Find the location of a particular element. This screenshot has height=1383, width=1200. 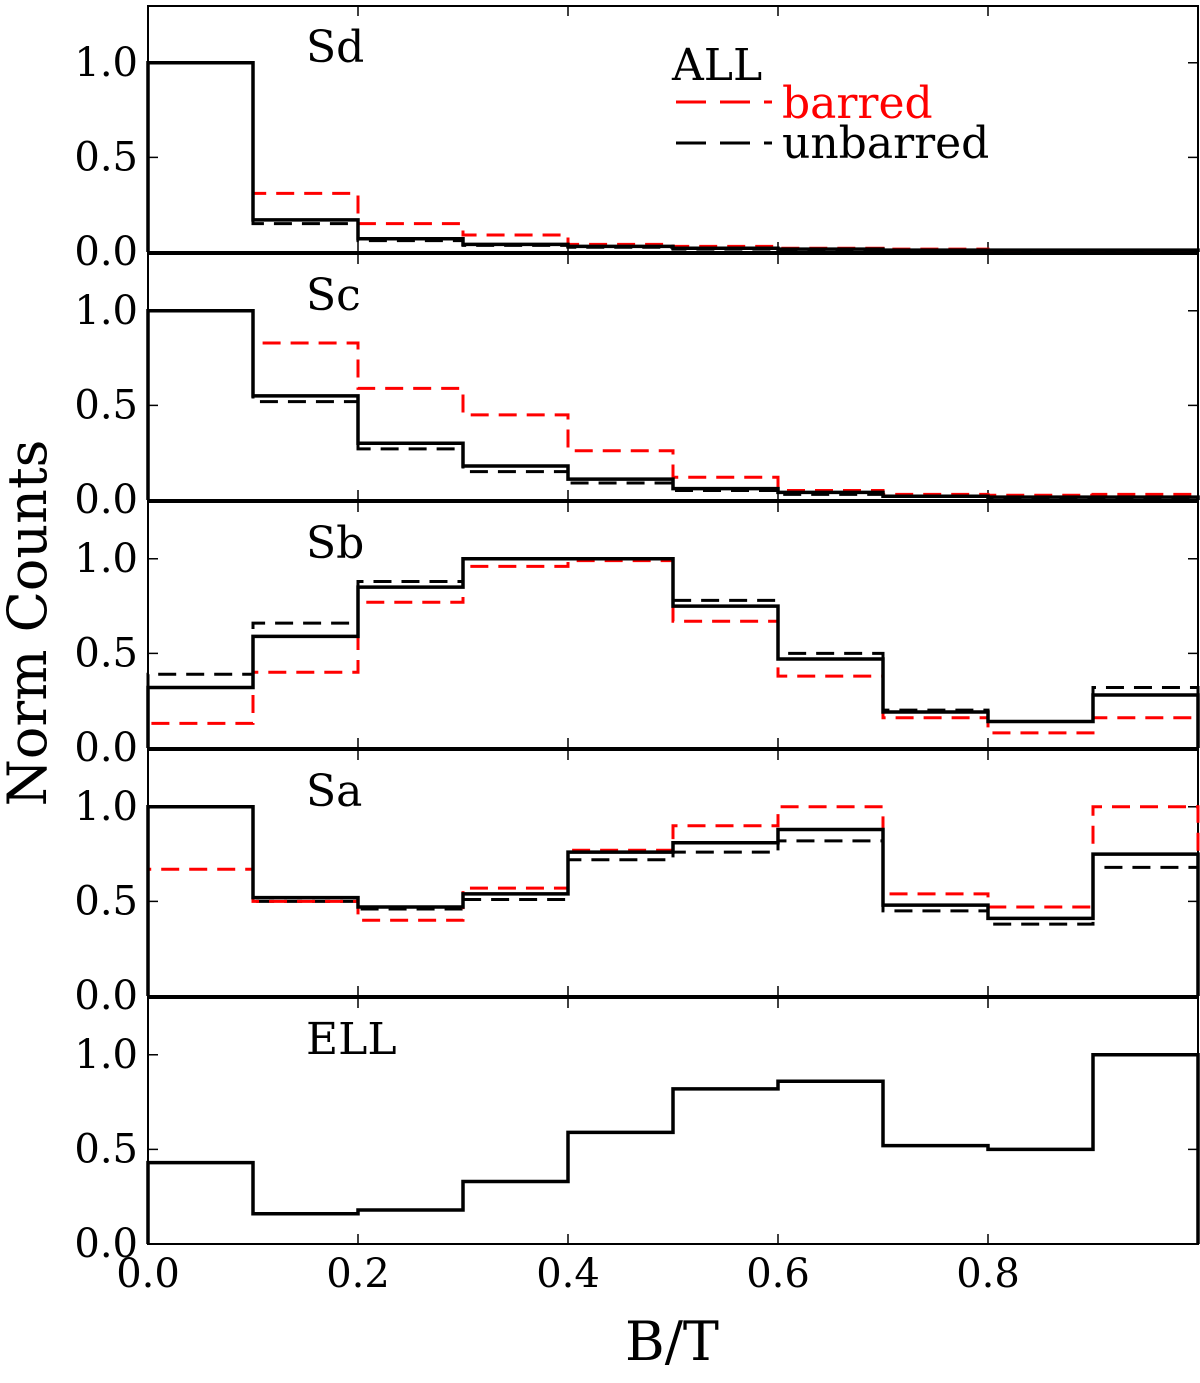

y-axis-label: Norm Counts is located at coordinates (29, 623).